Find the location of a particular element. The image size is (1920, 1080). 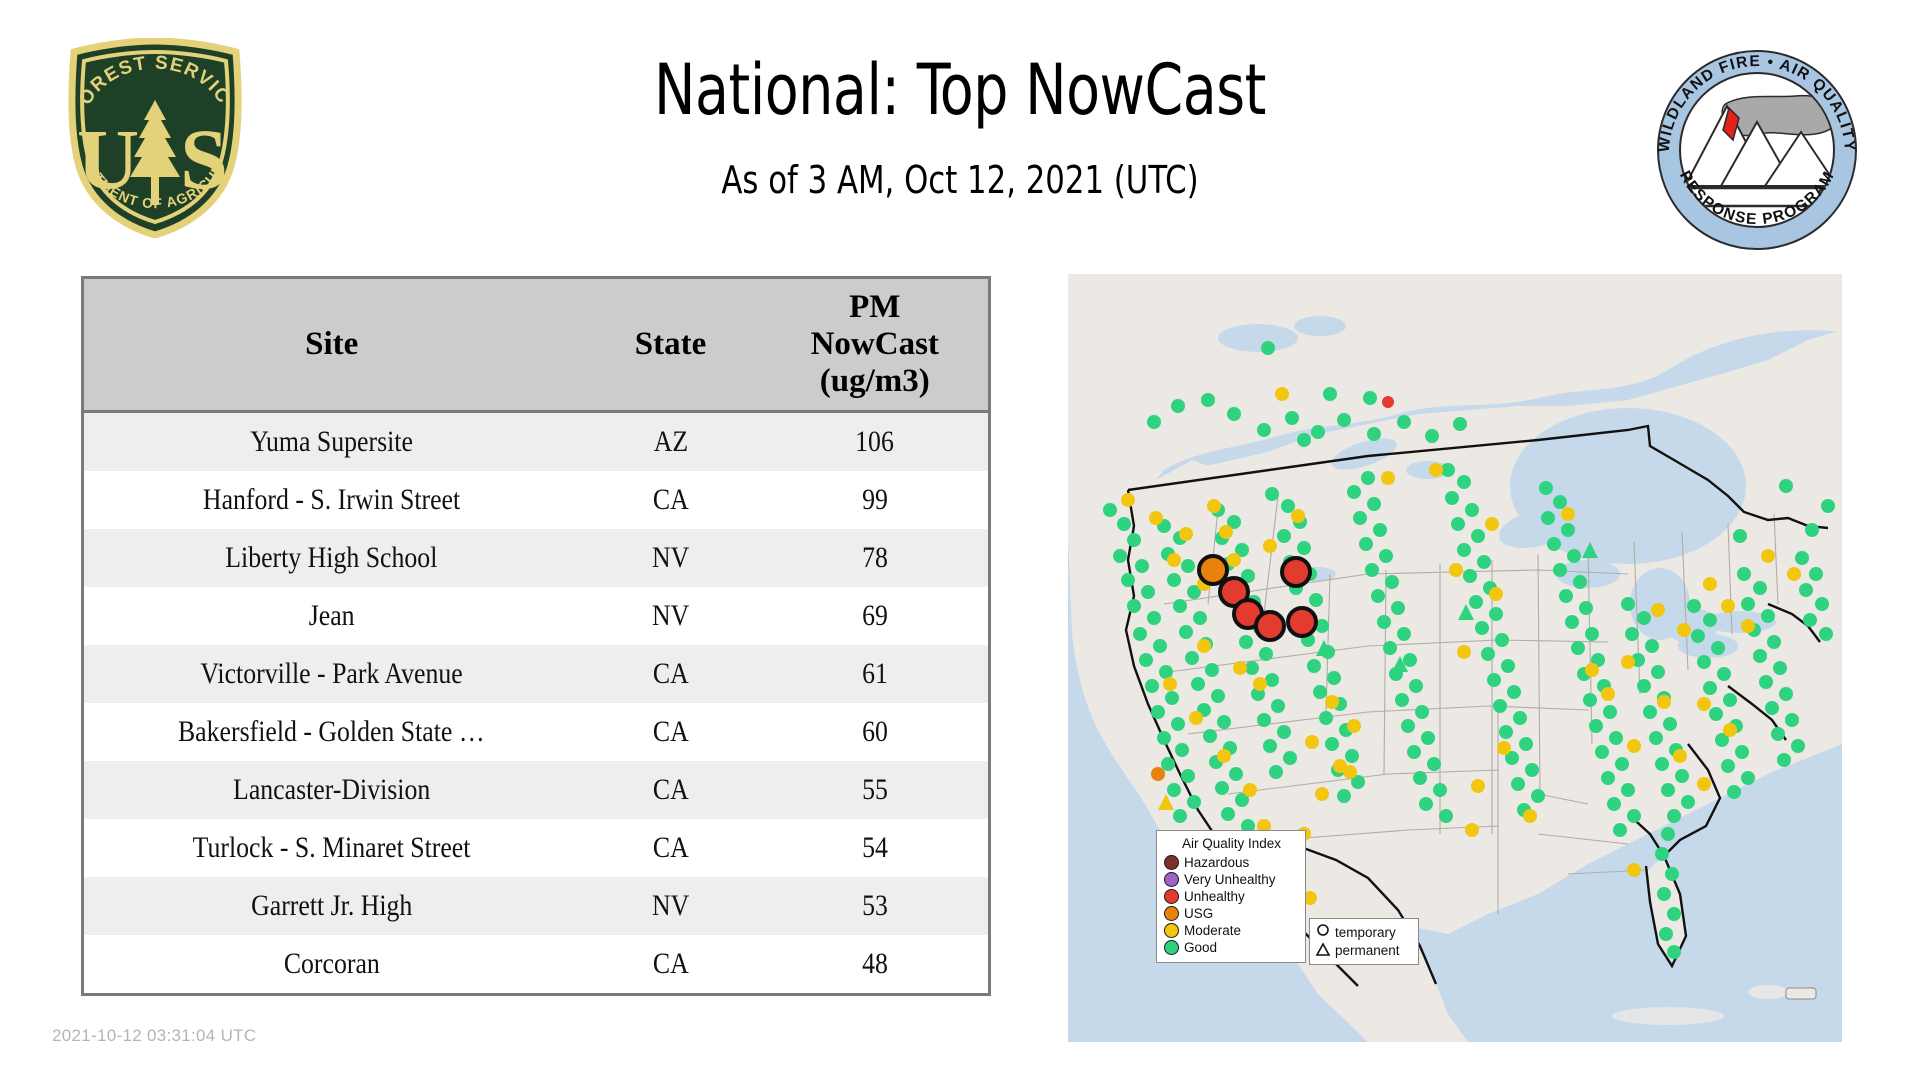

column-header-site-label: Site is located at coordinates (332, 343).